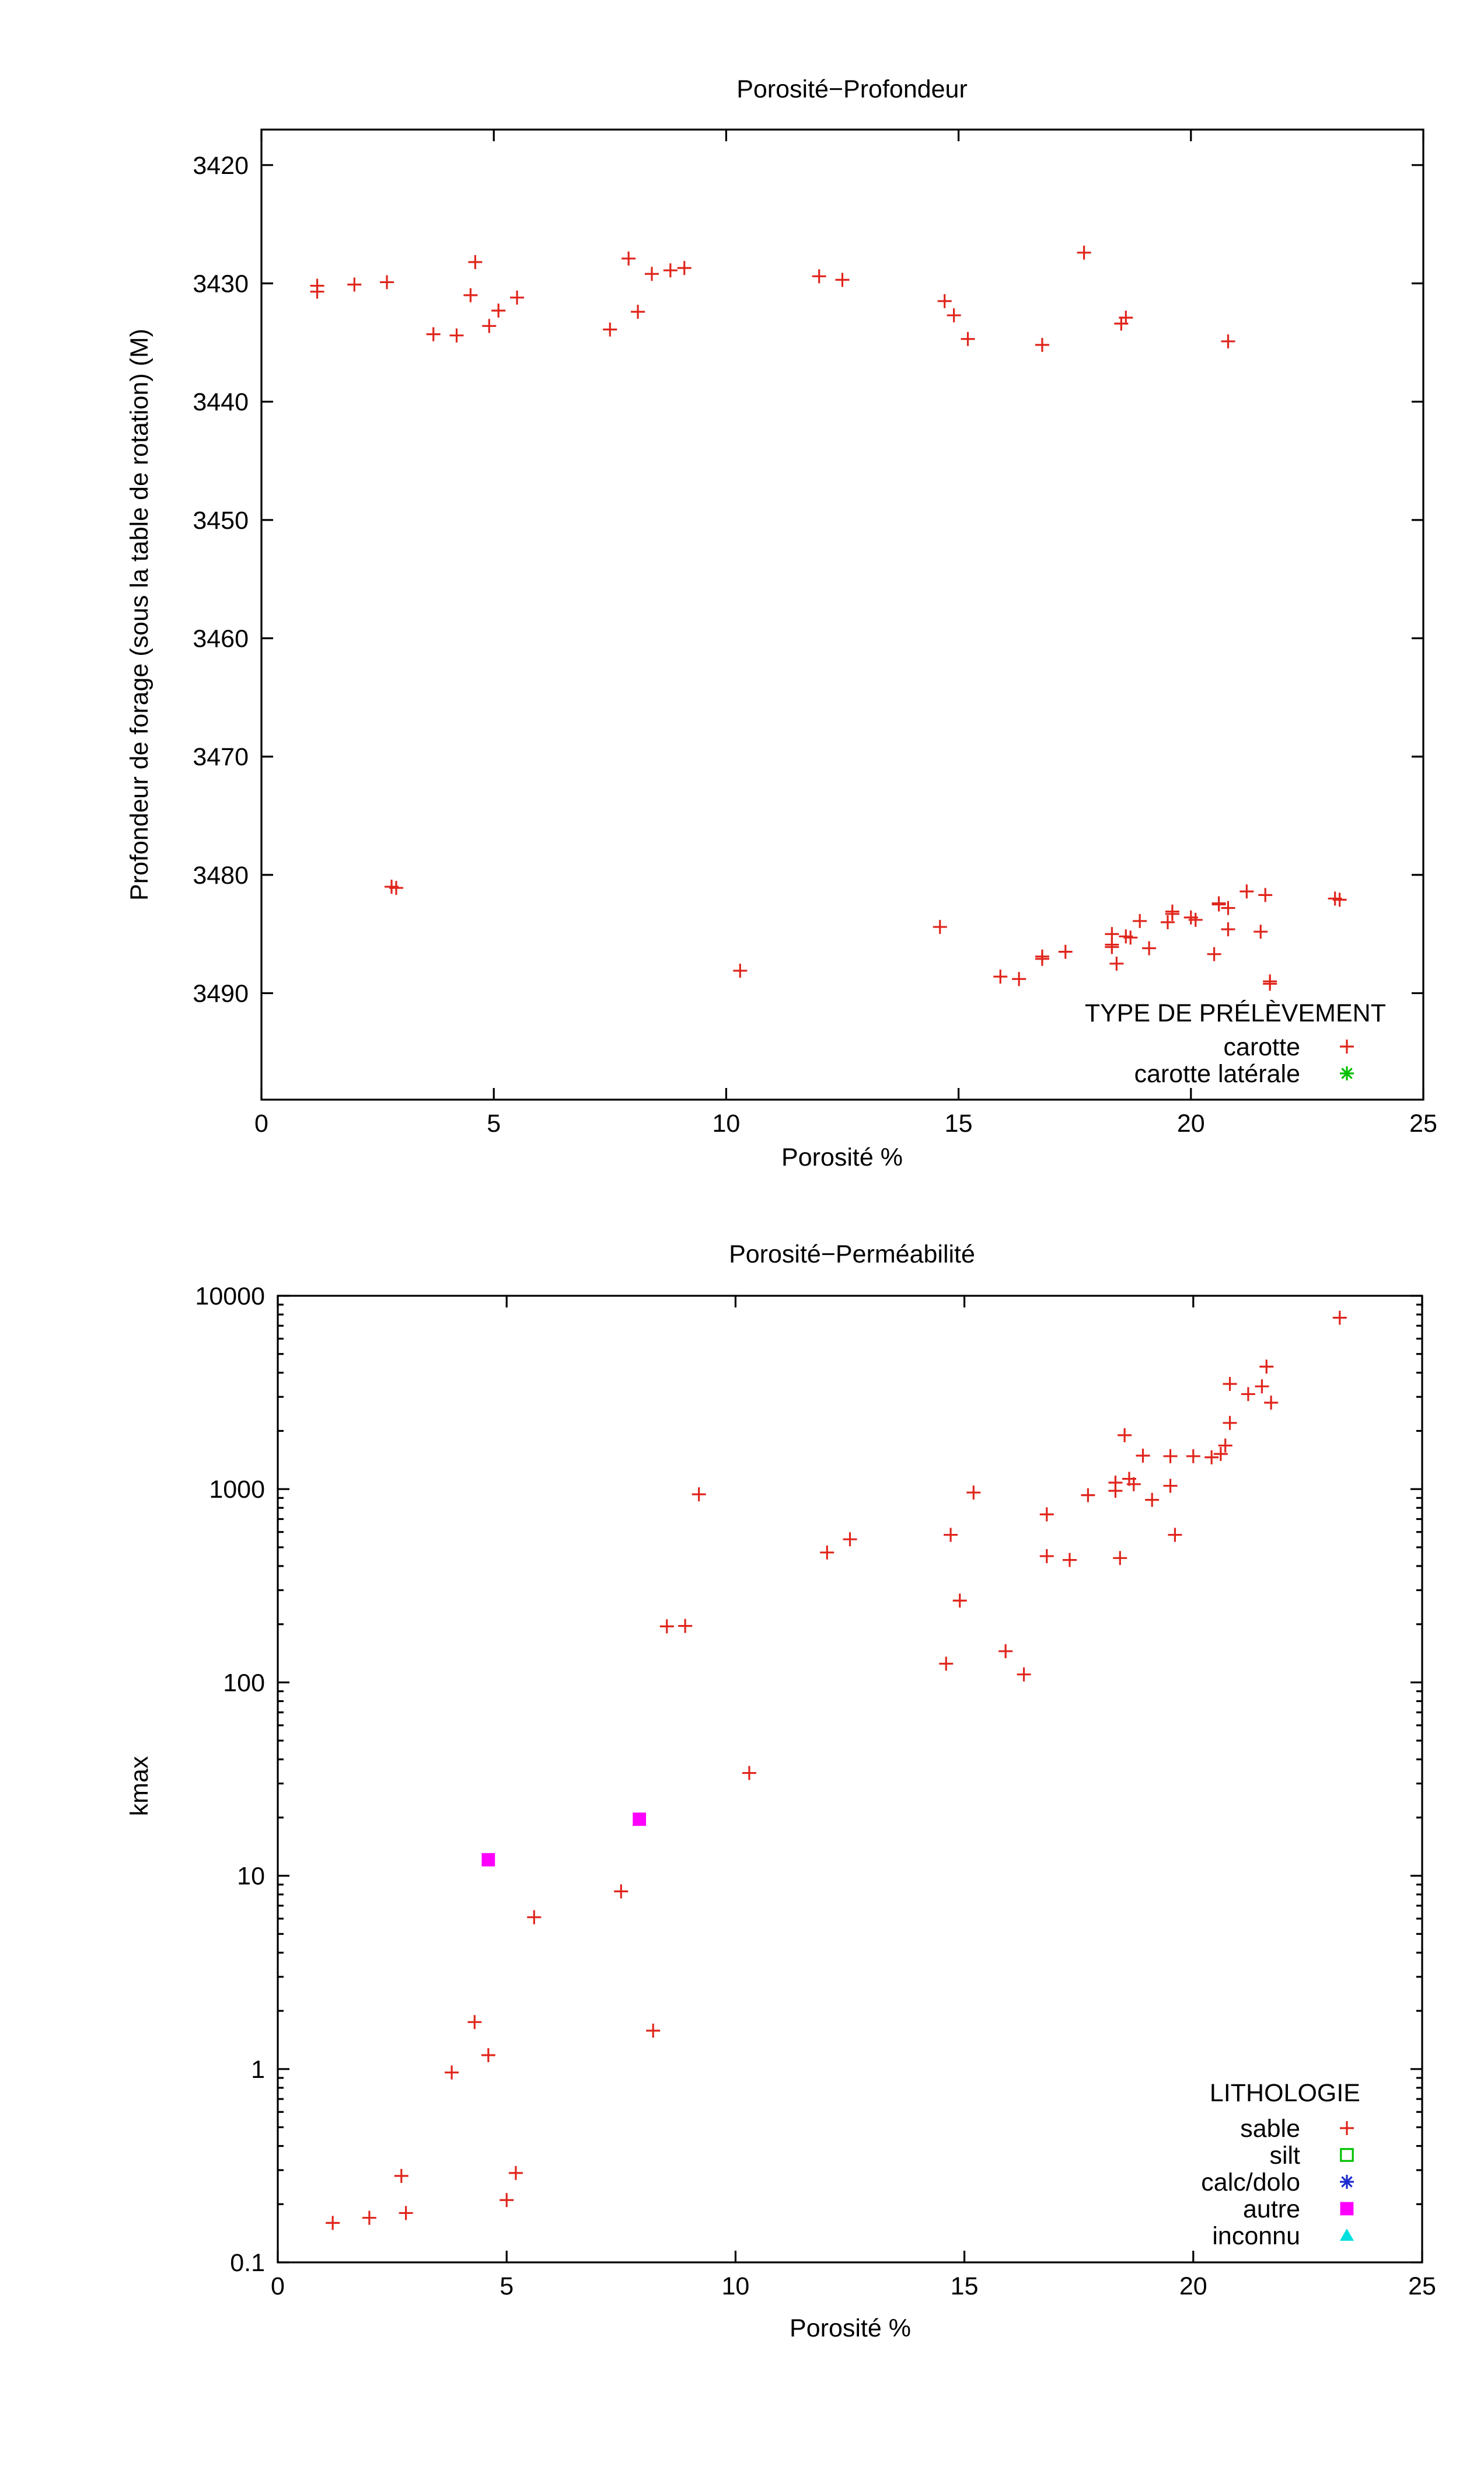 The width and height of the screenshot is (1484, 2483). Describe the element at coordinates (1256, 2236) in the screenshot. I see `legend-label: inconnu` at that location.